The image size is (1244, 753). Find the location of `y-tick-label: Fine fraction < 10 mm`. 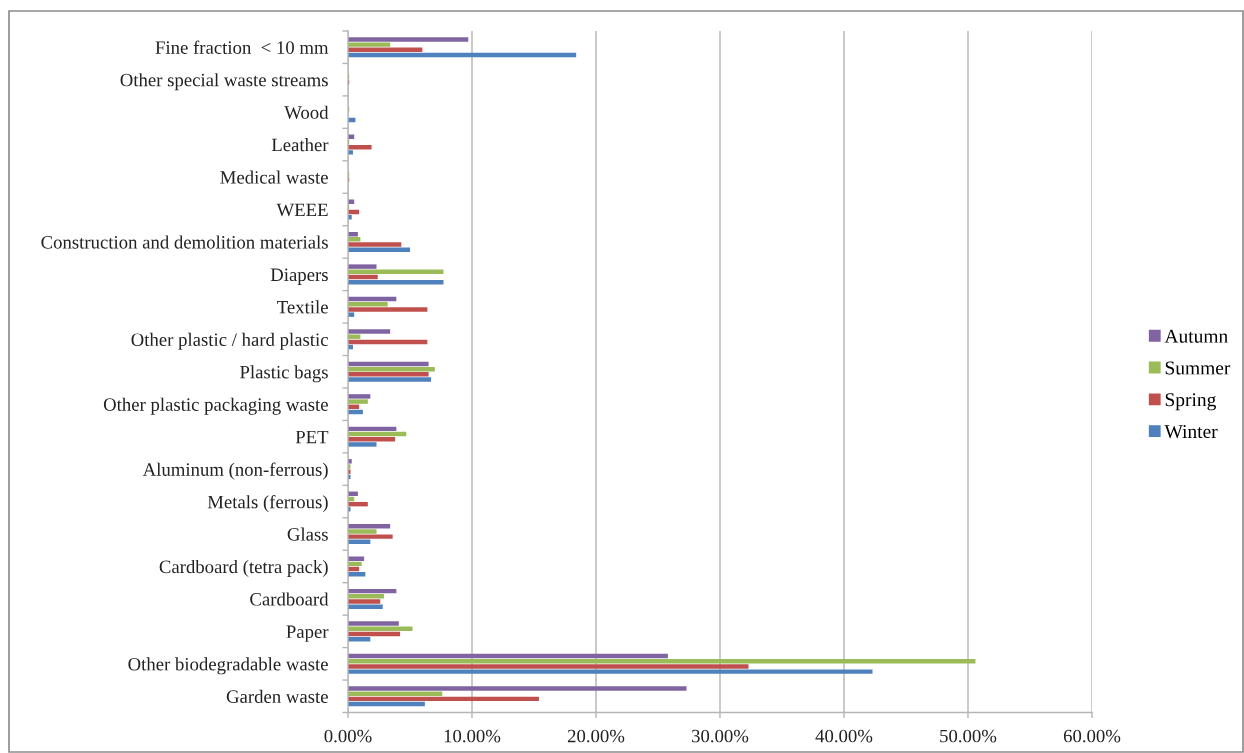

y-tick-label: Fine fraction < 10 mm is located at coordinates (242, 47).